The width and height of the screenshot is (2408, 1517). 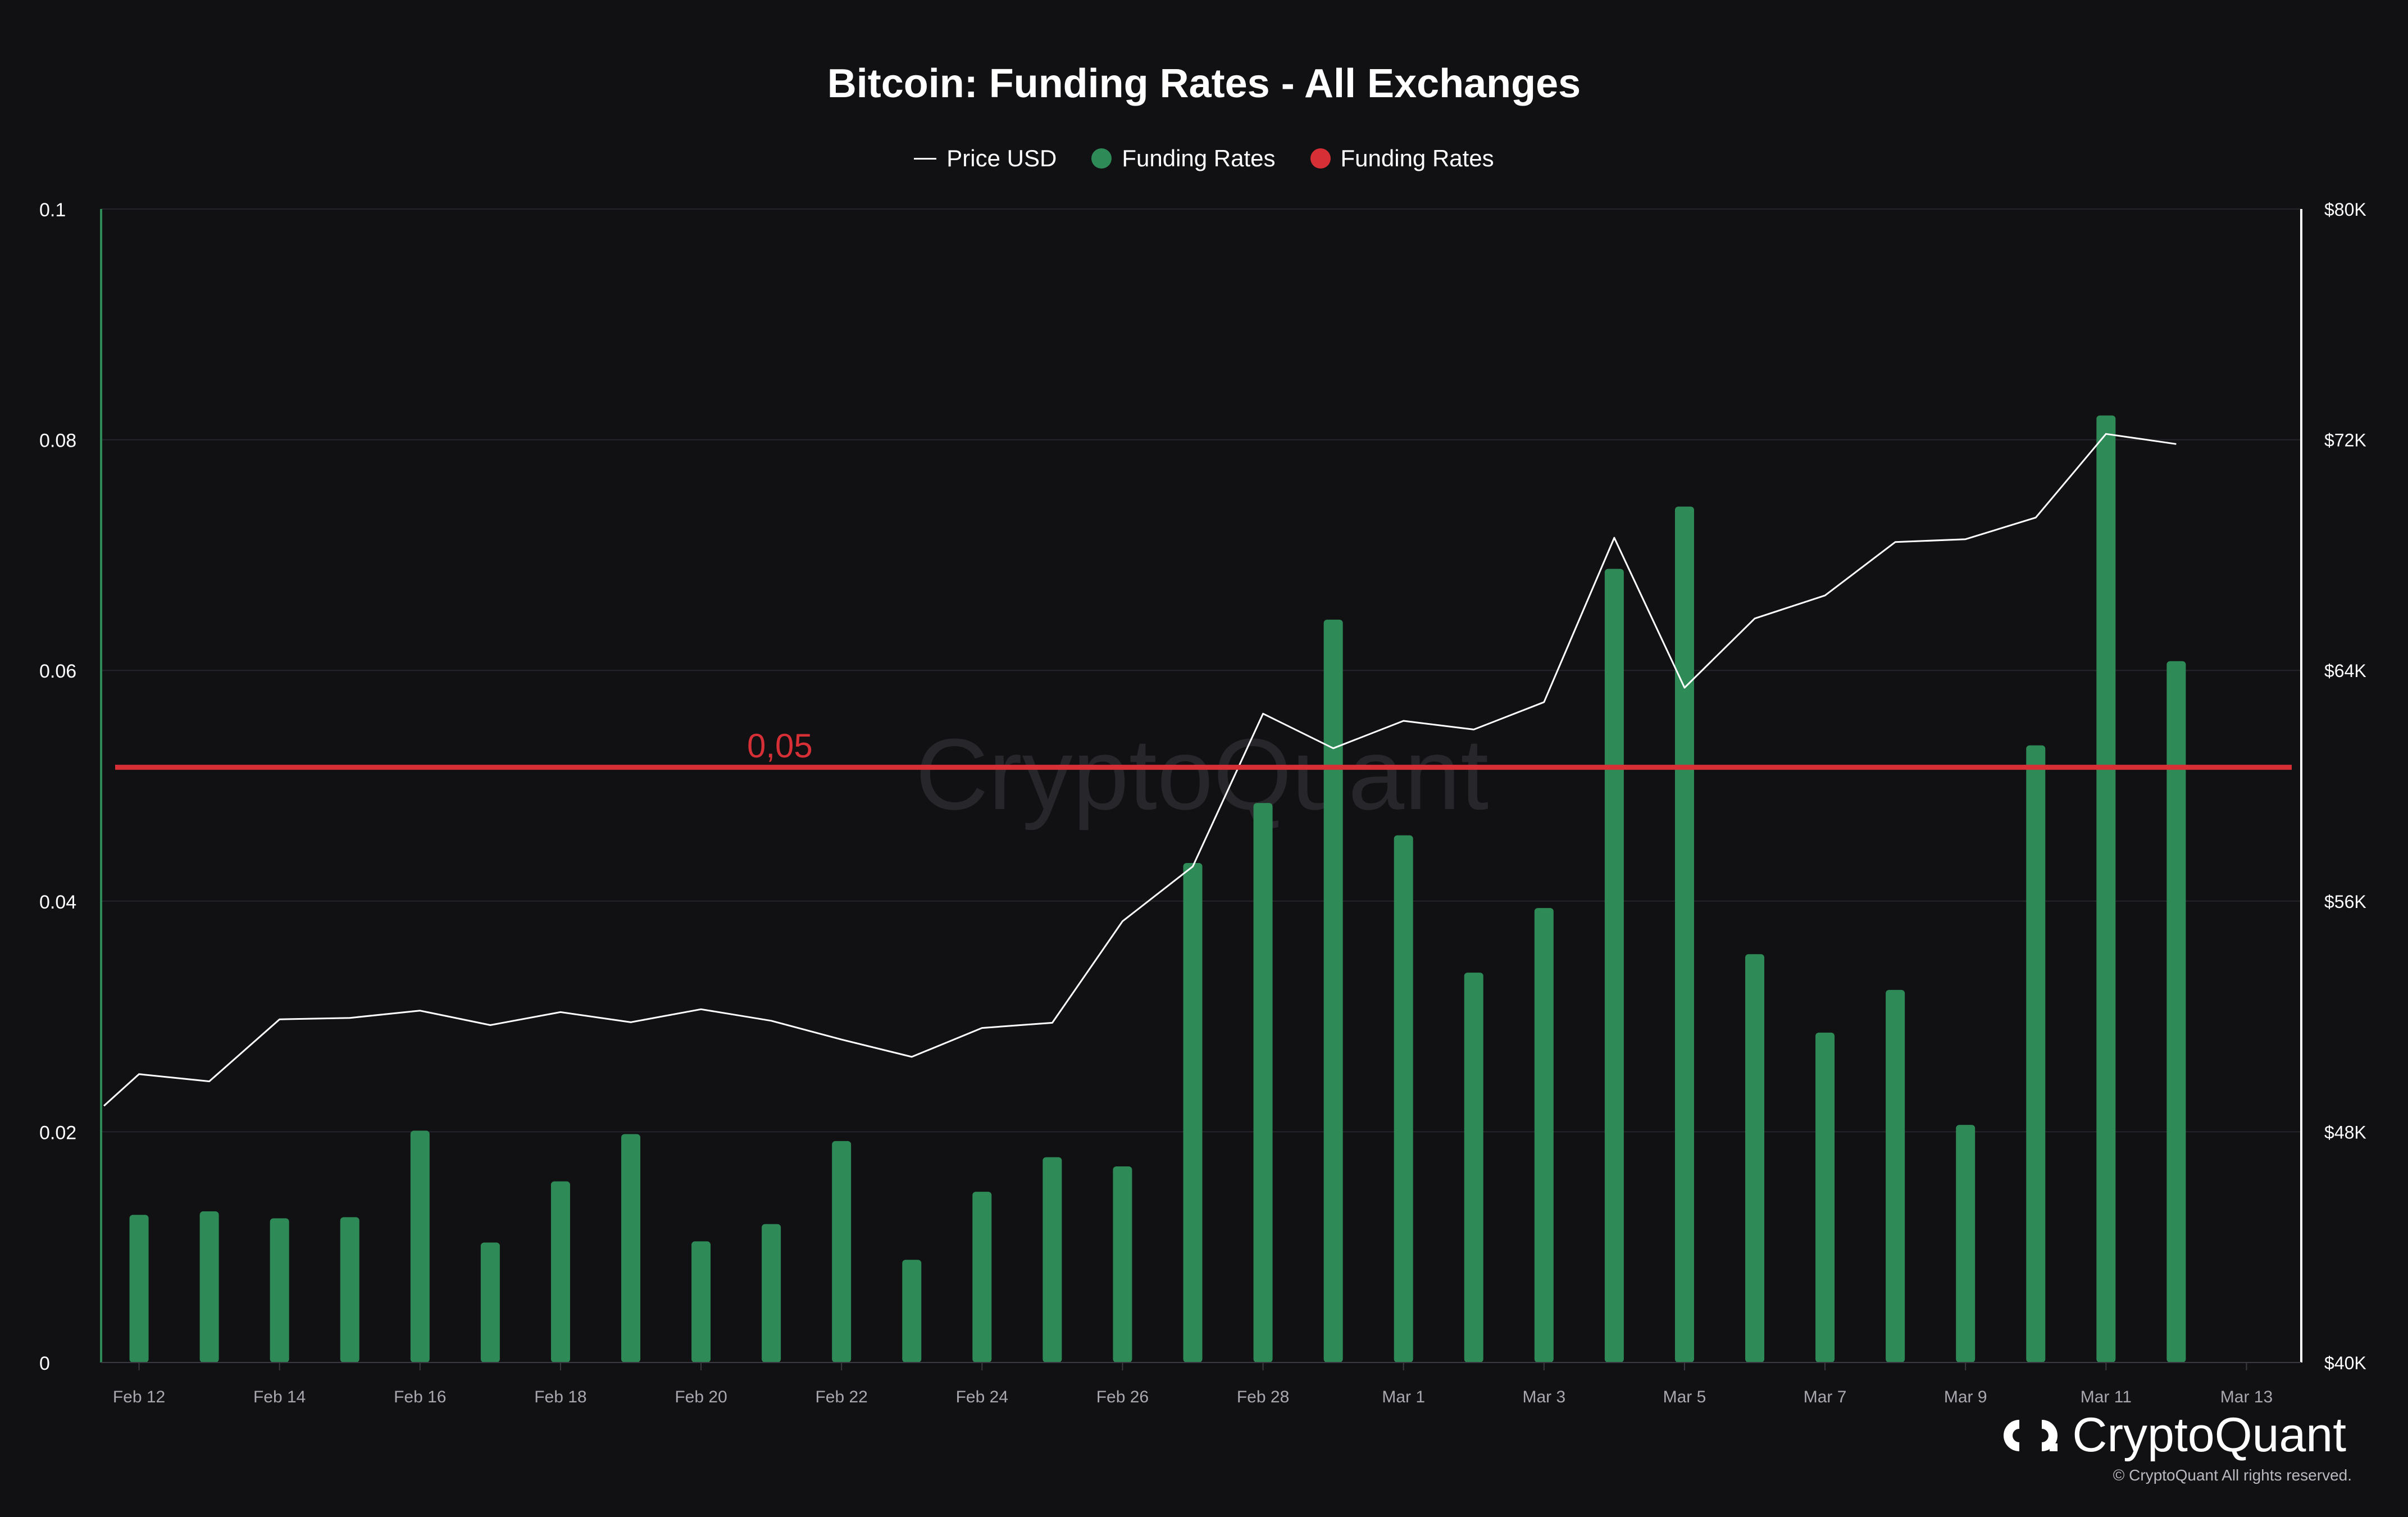 What do you see at coordinates (2345, 1132) in the screenshot?
I see `right-tick-label: $48K` at bounding box center [2345, 1132].